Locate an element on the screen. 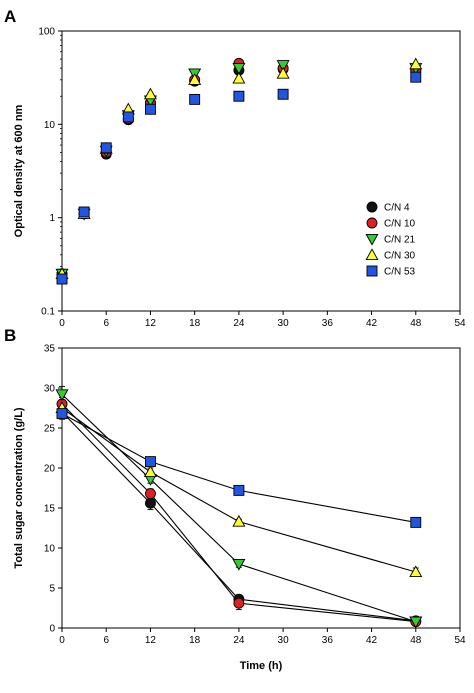  panel-b-x-tick-label: 0 is located at coordinates (62, 640).